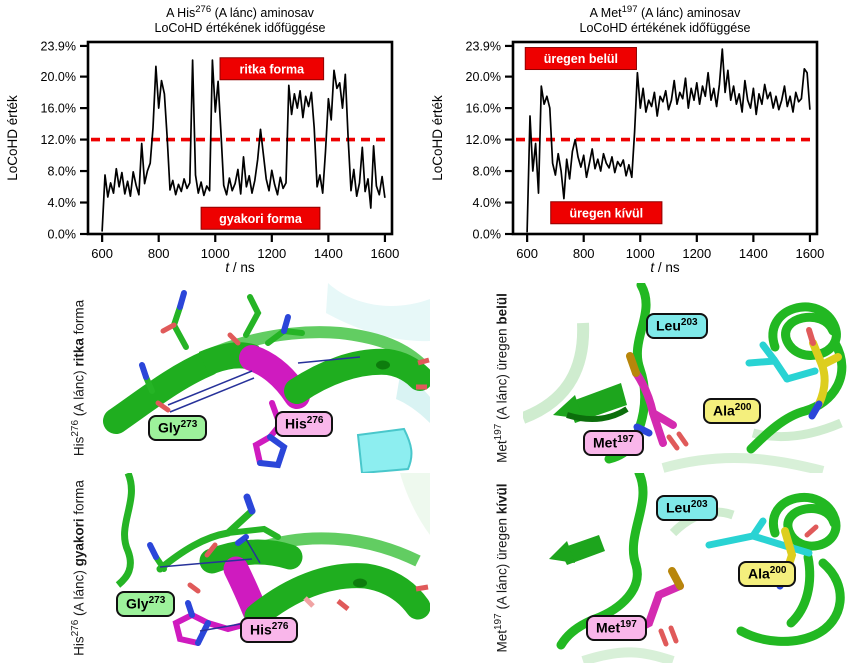 This screenshot has height=663, width=850. I want to click on svg-text: 4.0%, so click(62, 203).